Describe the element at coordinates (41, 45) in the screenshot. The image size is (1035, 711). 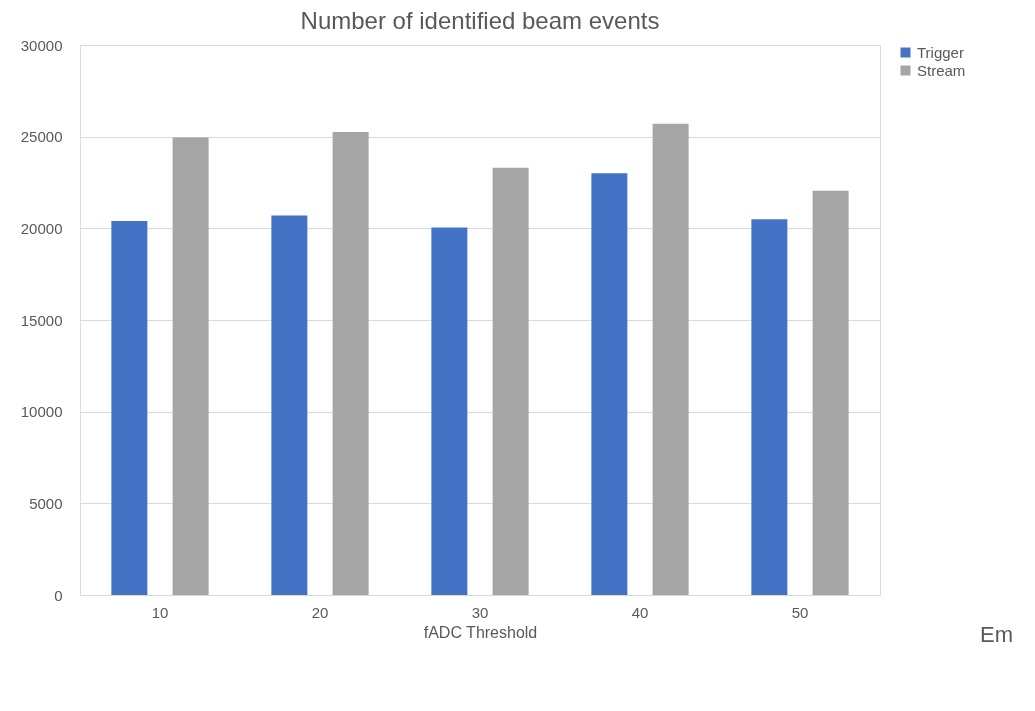
I see `y-tick-label: 30000` at that location.